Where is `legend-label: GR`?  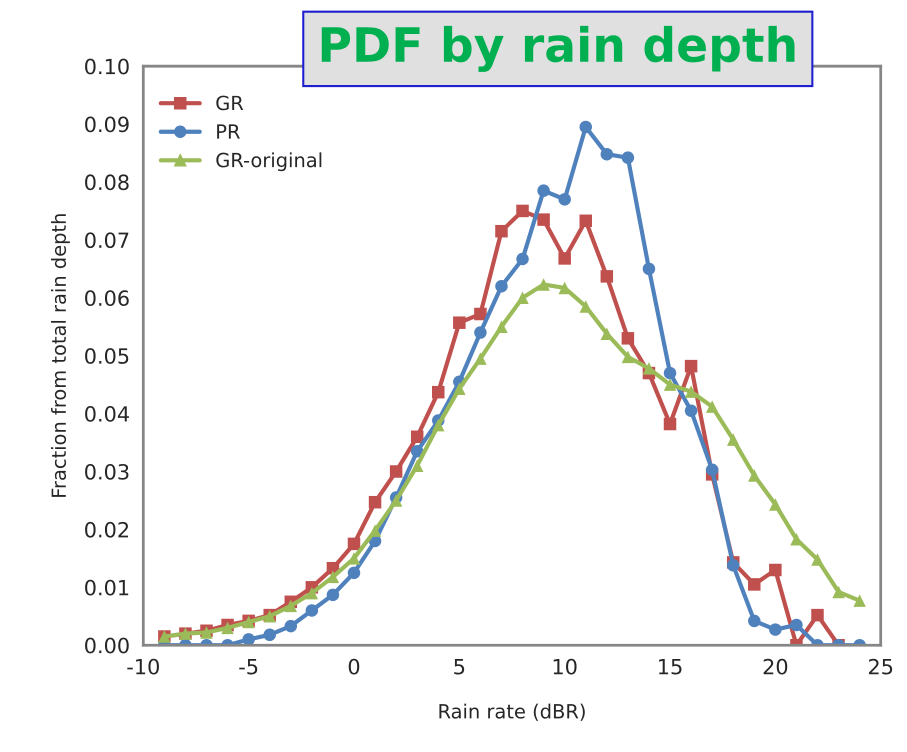 legend-label: GR is located at coordinates (230, 103).